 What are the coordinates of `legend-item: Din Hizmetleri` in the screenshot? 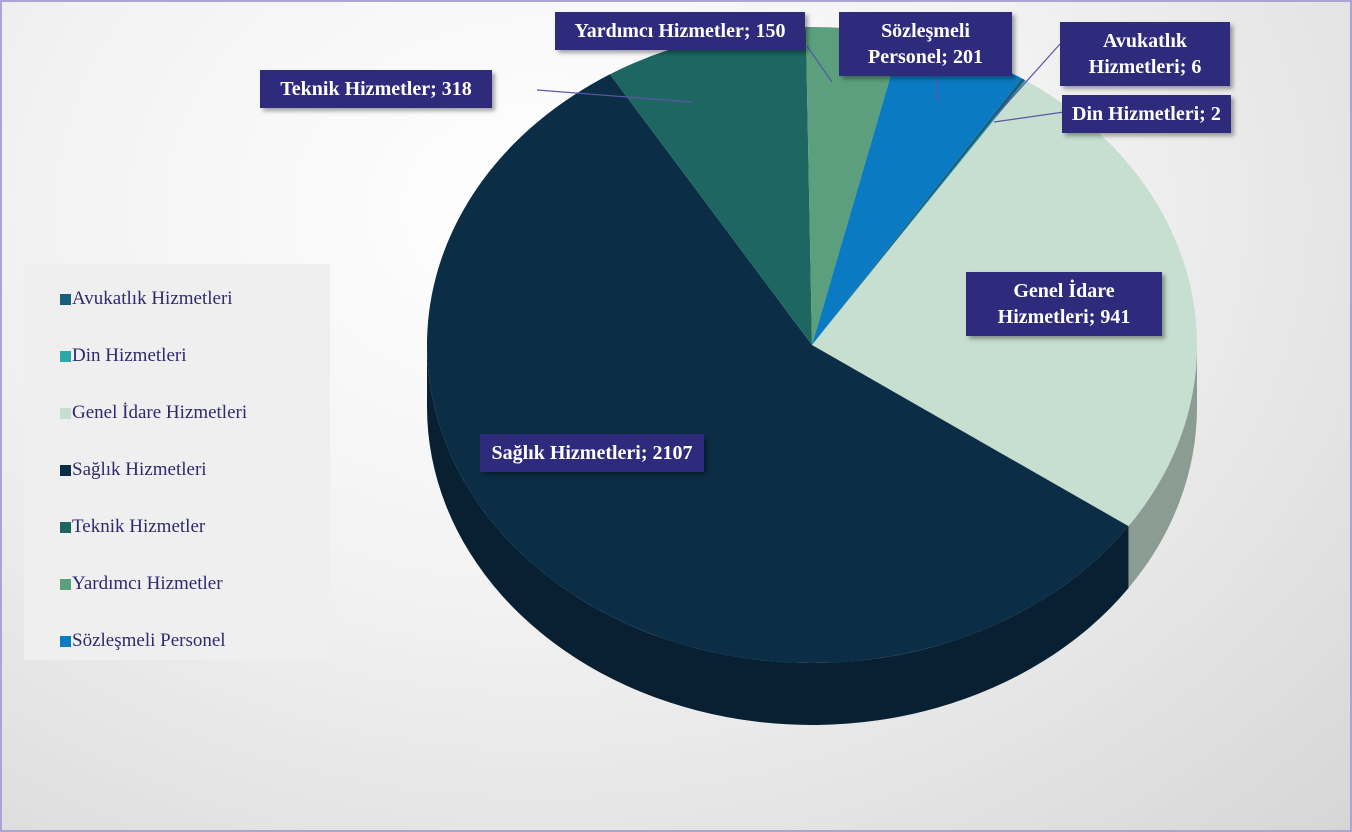 It's located at (123, 356).